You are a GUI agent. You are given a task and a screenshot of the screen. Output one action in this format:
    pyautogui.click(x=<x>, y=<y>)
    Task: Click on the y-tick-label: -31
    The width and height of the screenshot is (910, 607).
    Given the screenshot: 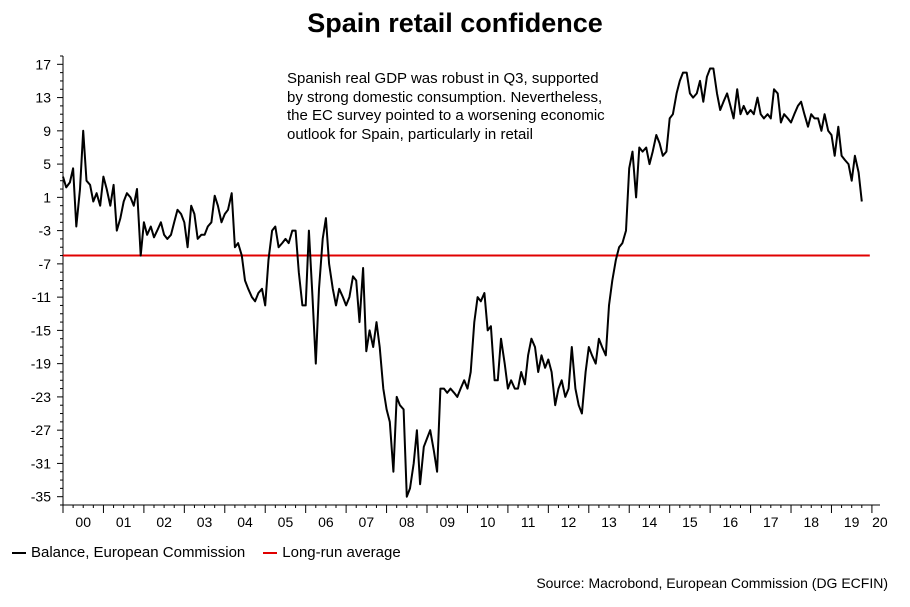 What is the action you would take?
    pyautogui.click(x=41, y=463)
    